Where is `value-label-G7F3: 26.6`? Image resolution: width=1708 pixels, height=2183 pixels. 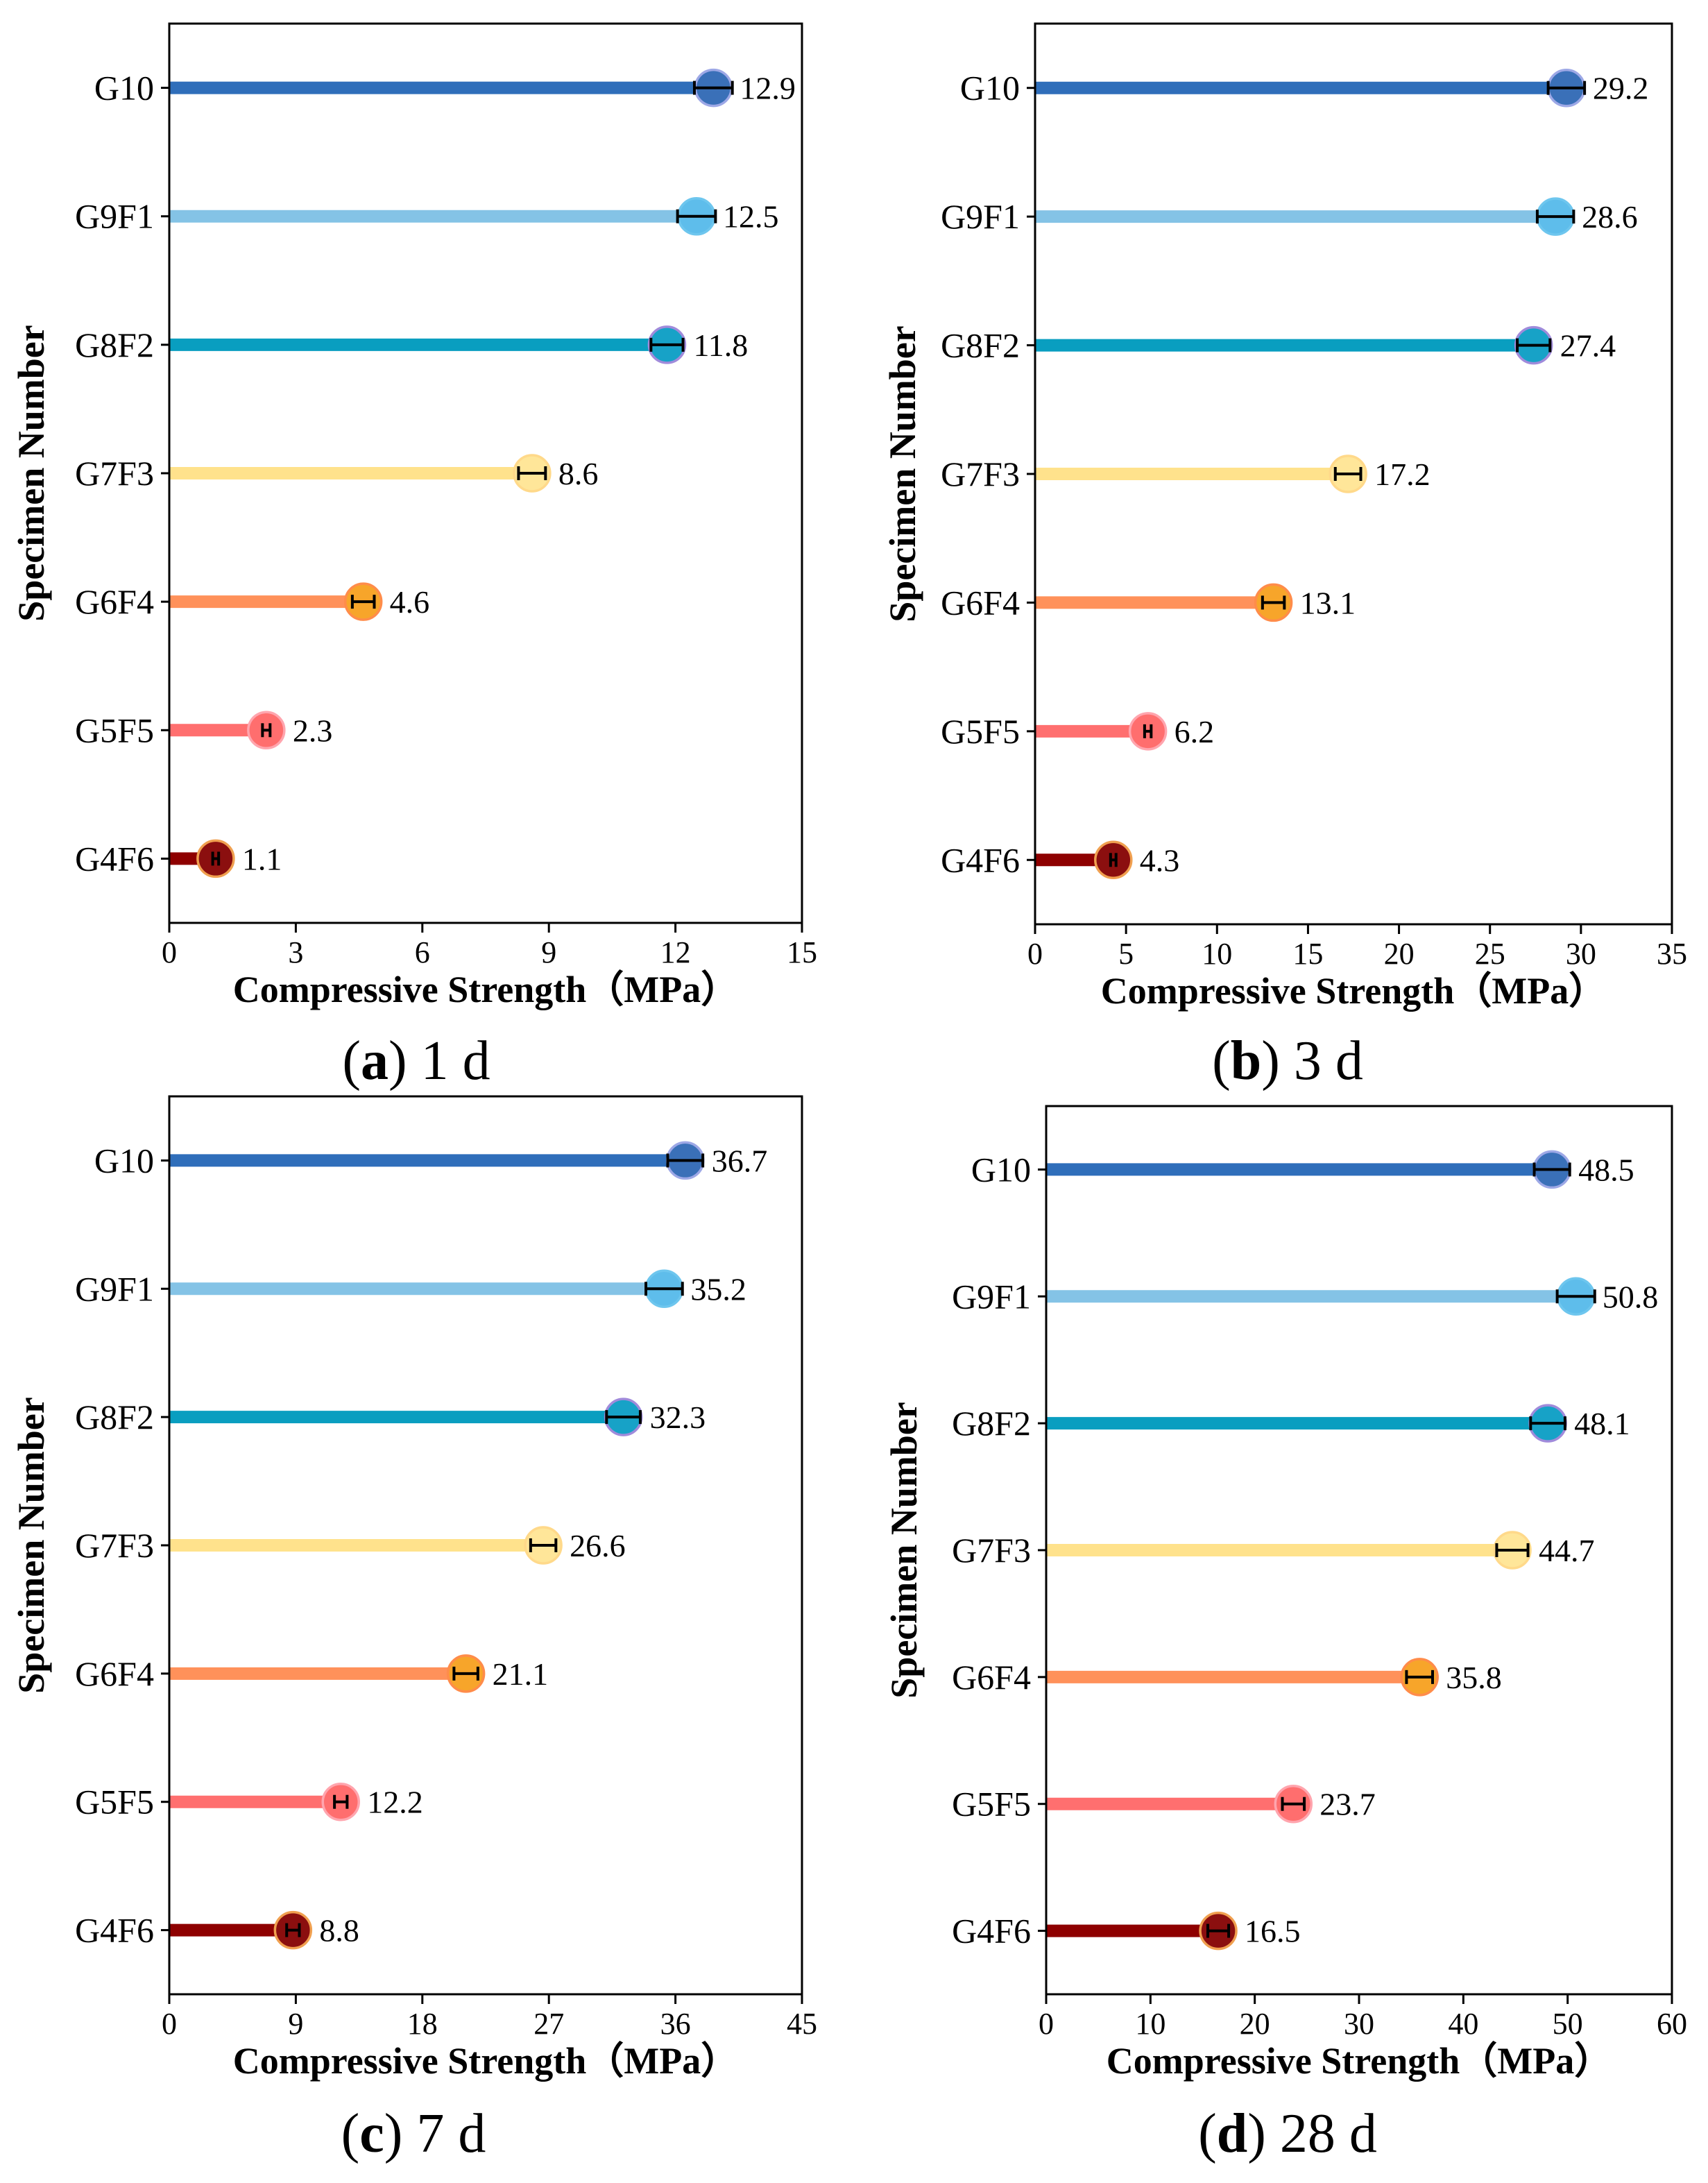
value-label-G7F3: 26.6 is located at coordinates (598, 1545).